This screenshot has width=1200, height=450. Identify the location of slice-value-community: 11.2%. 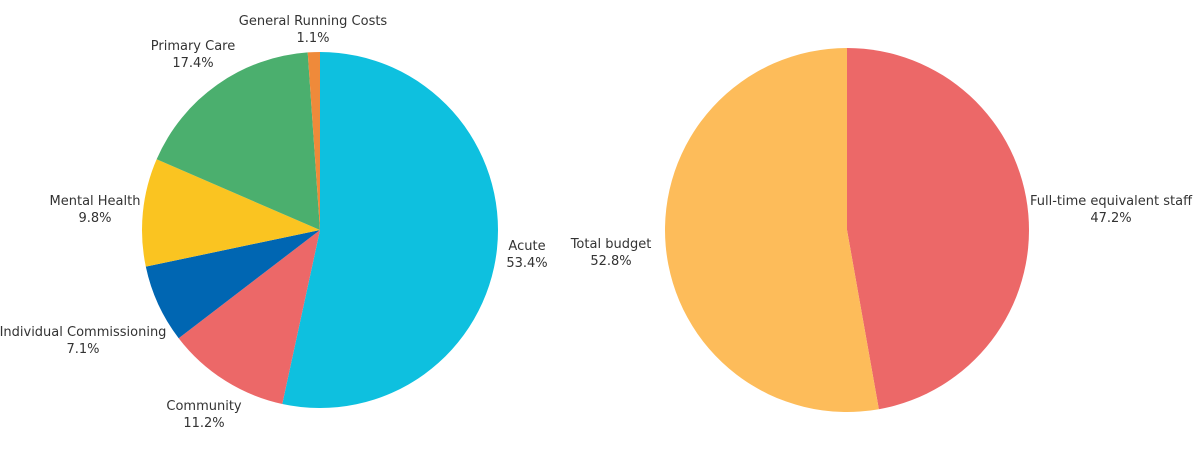
(203, 423).